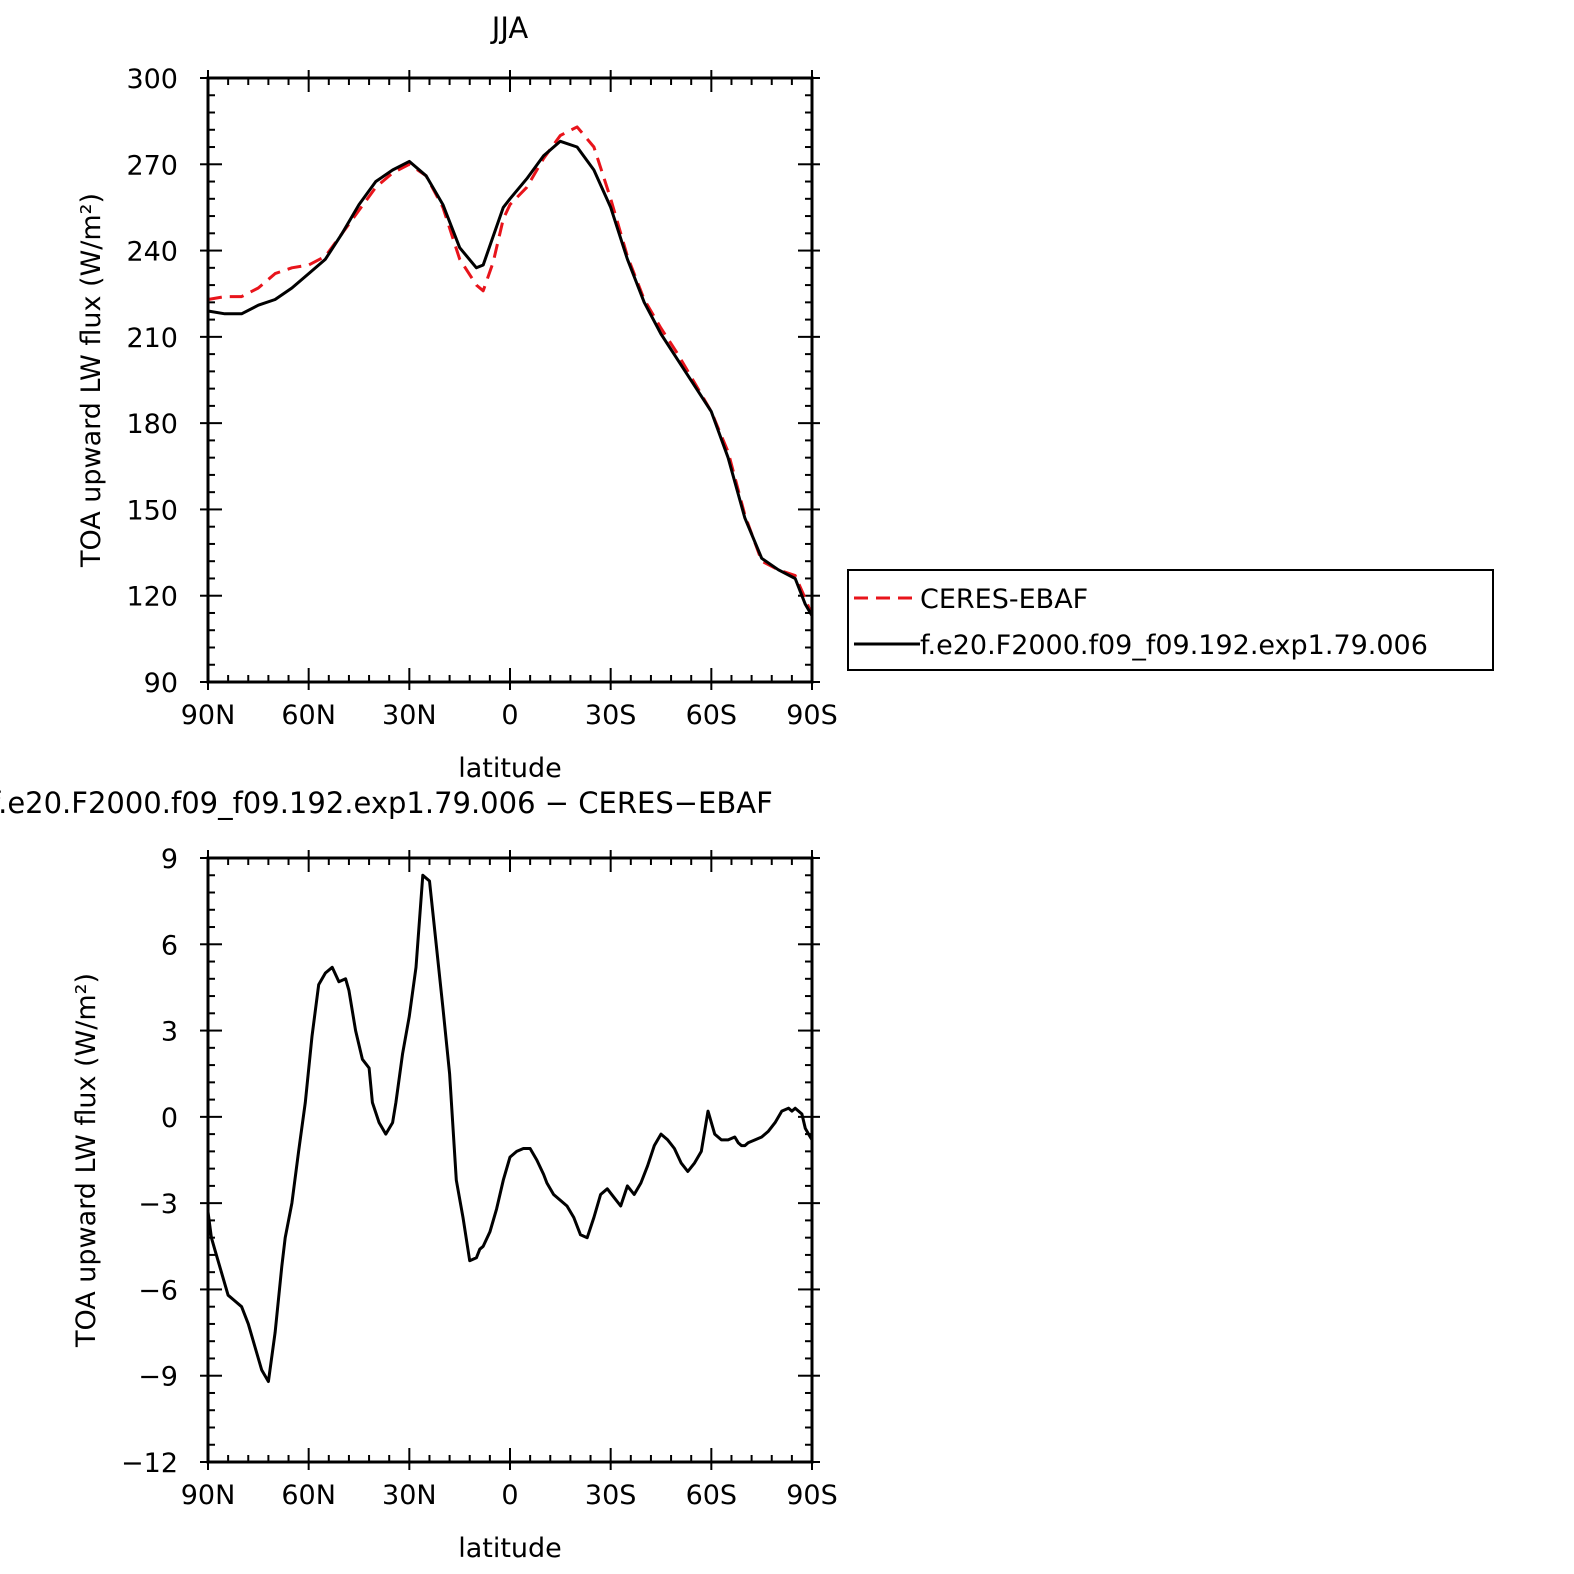  What do you see at coordinates (1174, 645) in the screenshot?
I see `legend-label: f.e20.F2000.f09_f09.192.exp1.79.006` at bounding box center [1174, 645].